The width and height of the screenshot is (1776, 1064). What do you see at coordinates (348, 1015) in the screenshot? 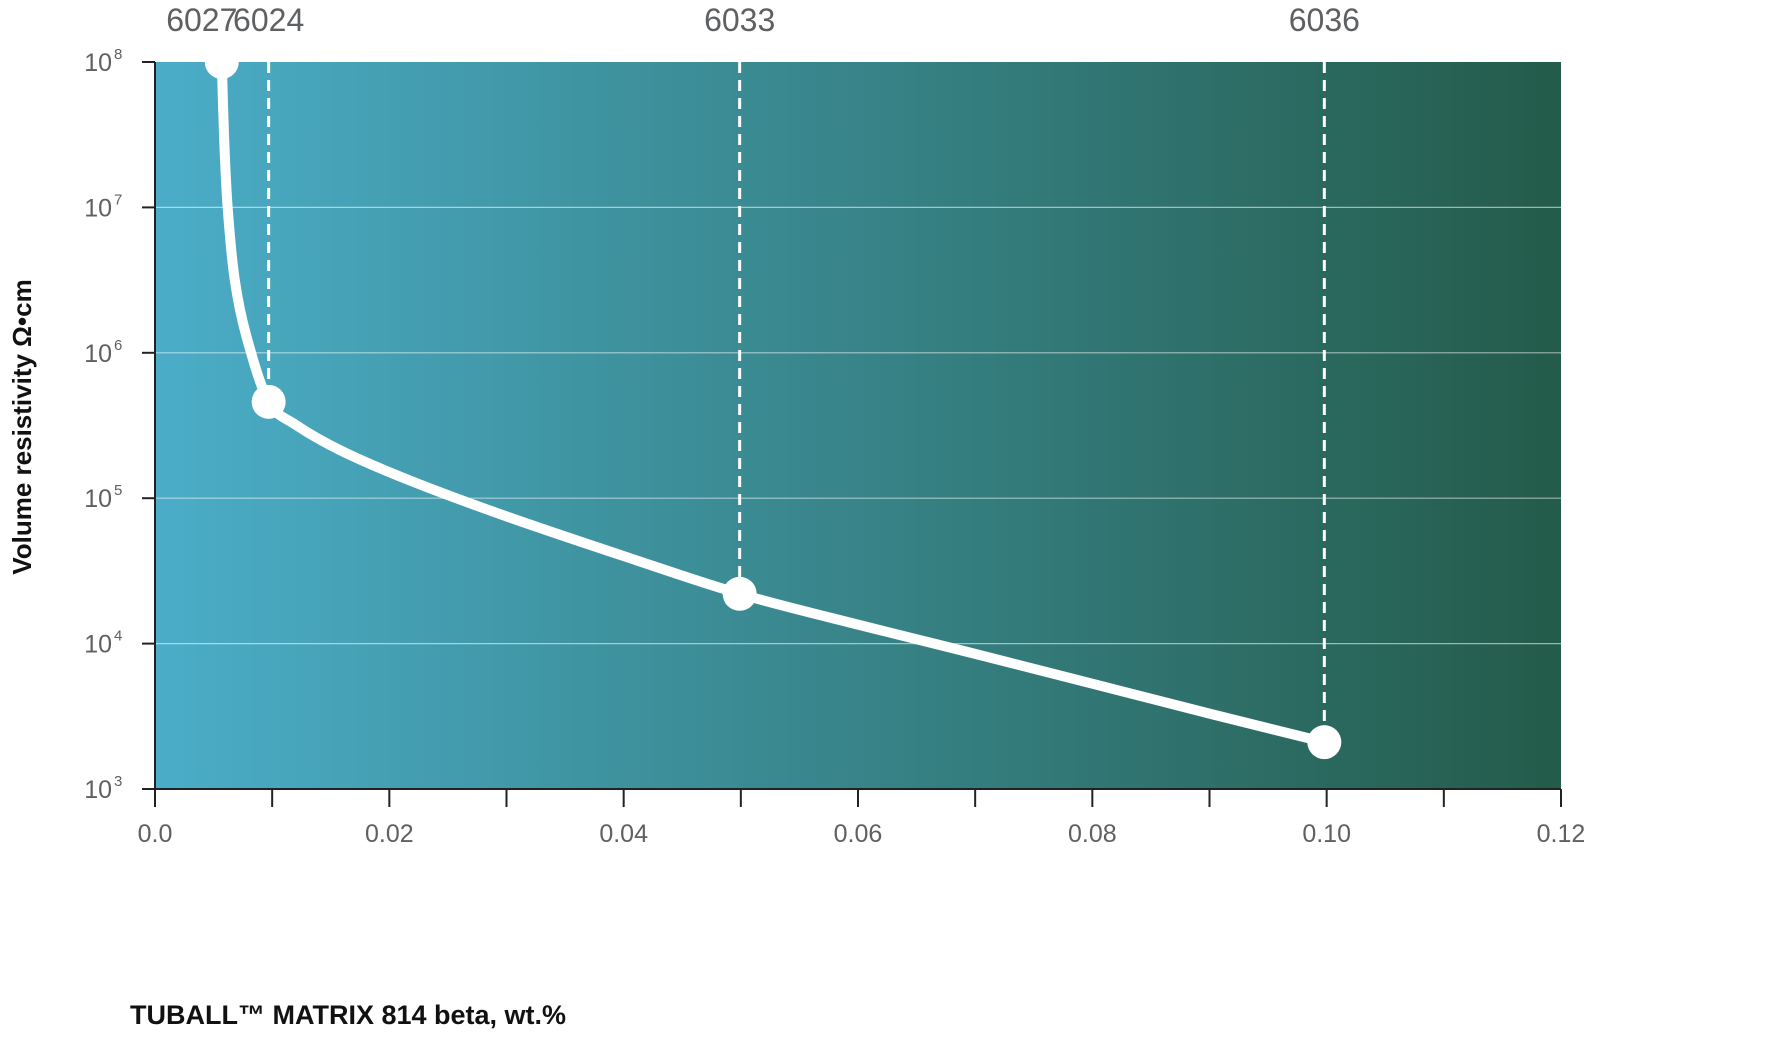
I see `x-axis-title: TUBALL™ MATRIX 814 beta, wt.%` at bounding box center [348, 1015].